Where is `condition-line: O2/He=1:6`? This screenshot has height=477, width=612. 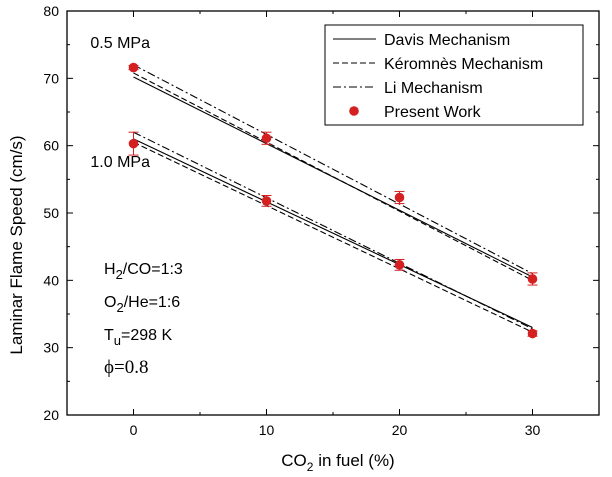
condition-line: O2/He=1:6 is located at coordinates (142, 304).